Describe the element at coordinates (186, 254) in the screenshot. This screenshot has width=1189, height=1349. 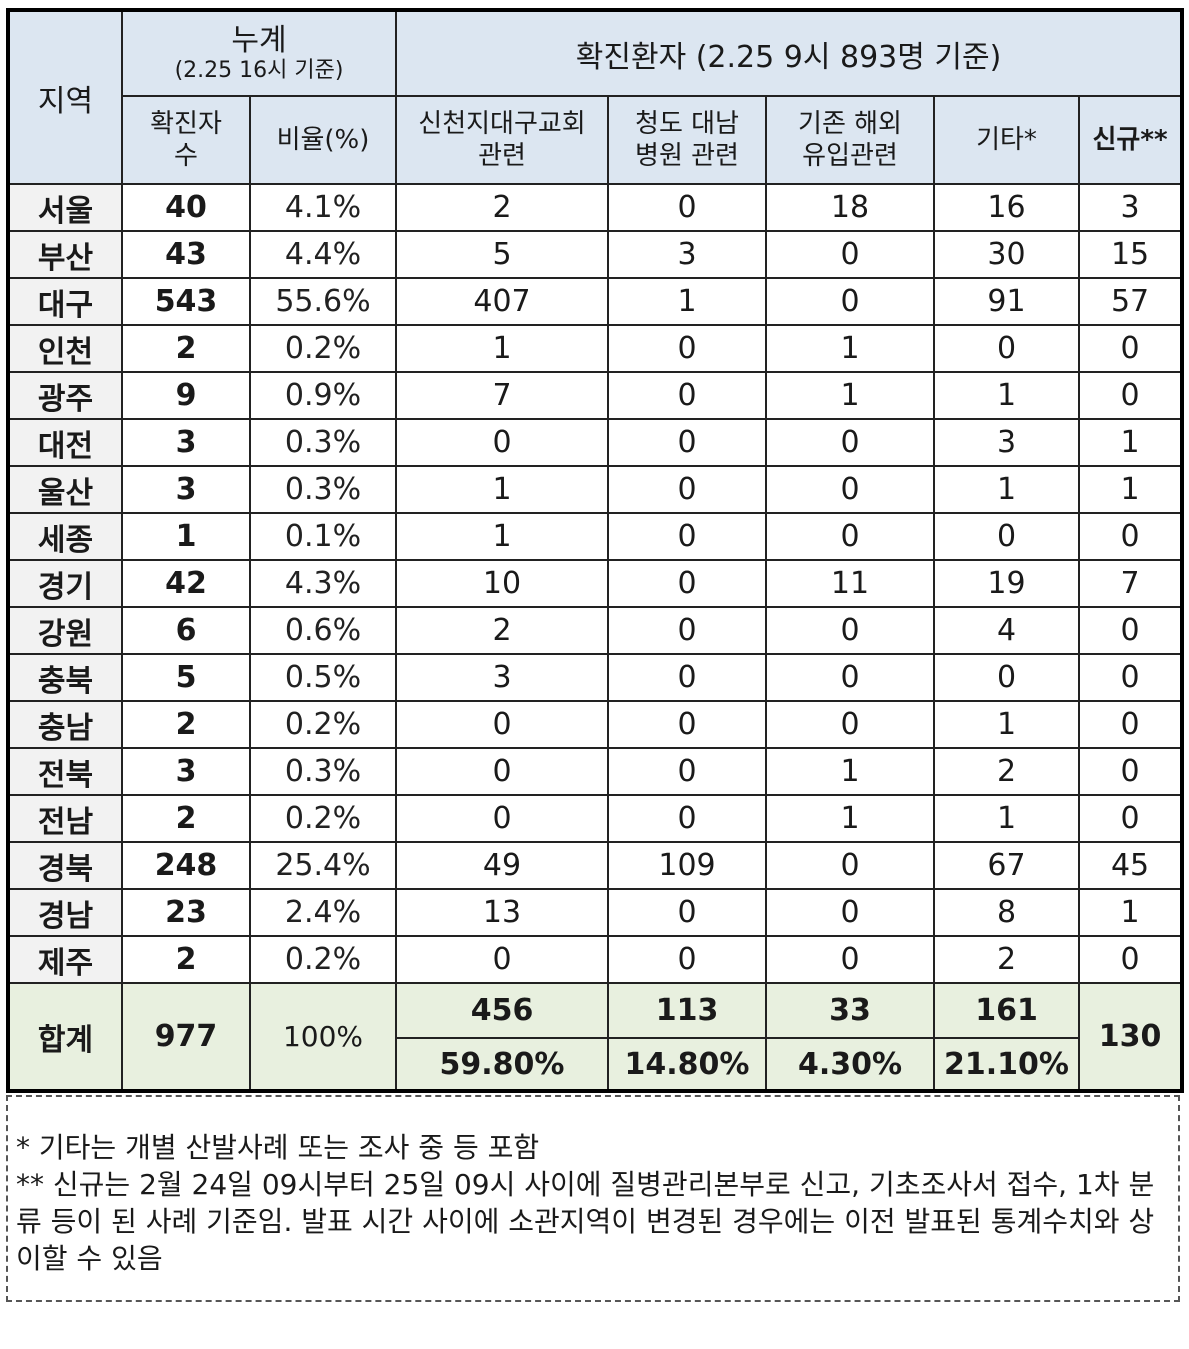
I see `count-cell: 43` at that location.